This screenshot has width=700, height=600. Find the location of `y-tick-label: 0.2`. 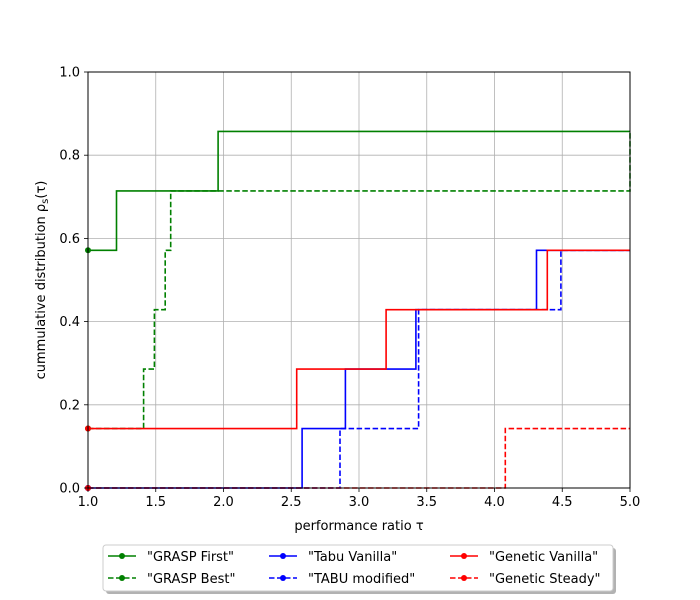

y-tick-label: 0.2 is located at coordinates (69, 405).